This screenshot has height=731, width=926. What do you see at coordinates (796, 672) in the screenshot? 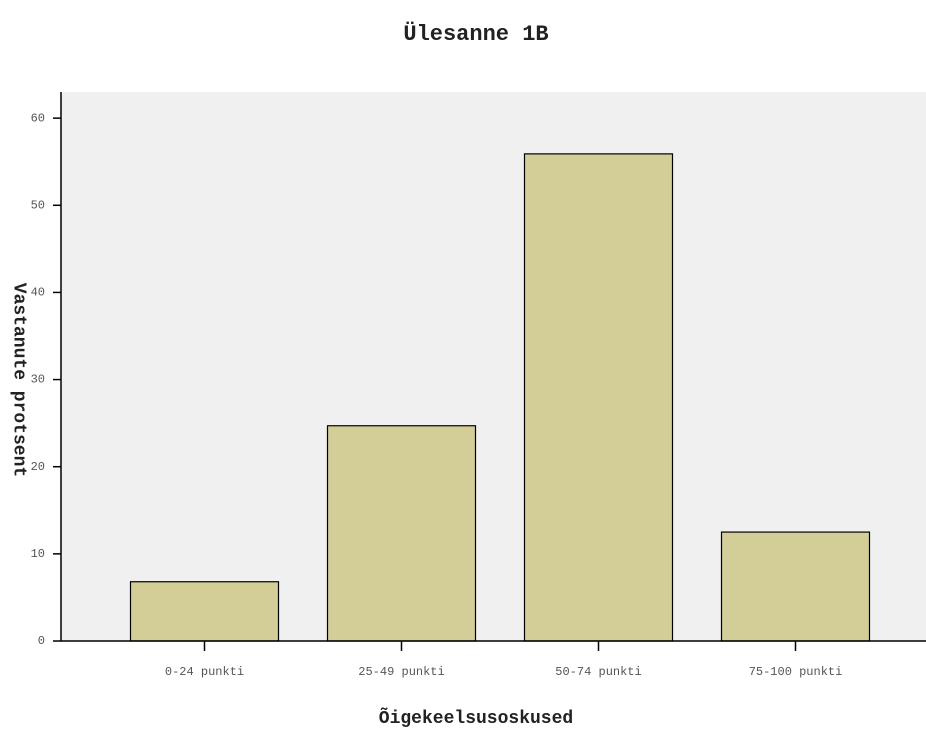
I see `x-tick-label: 75-100 punkti` at bounding box center [796, 672].